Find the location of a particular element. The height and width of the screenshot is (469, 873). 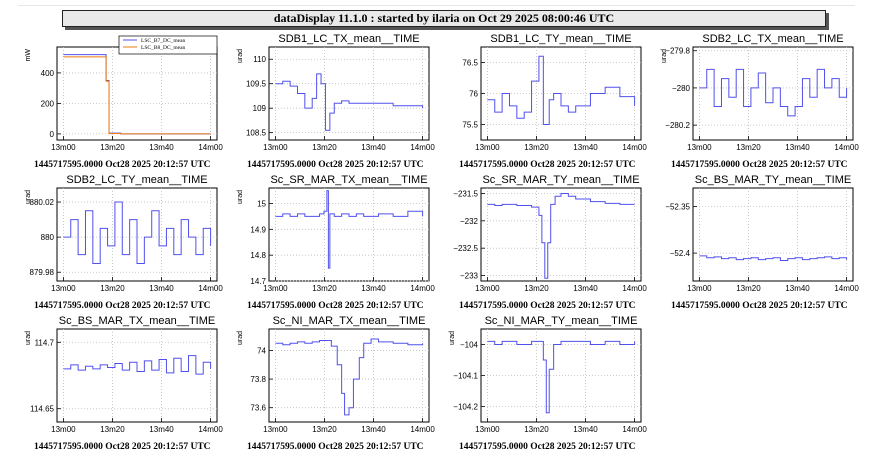

y-axis-label: mW is located at coordinates (28, 55).